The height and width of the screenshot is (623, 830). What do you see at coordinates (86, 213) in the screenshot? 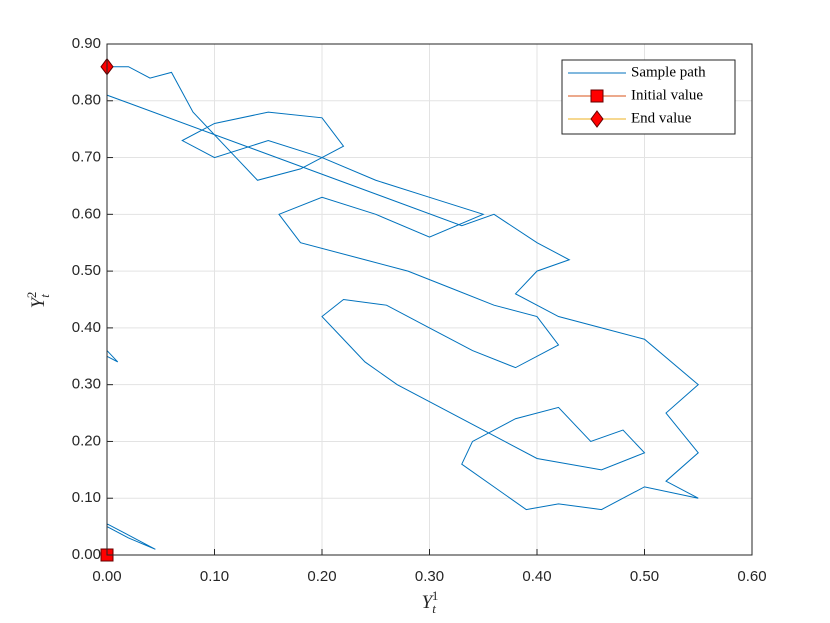
I see `y-tick-label: 0.60` at bounding box center [86, 213].